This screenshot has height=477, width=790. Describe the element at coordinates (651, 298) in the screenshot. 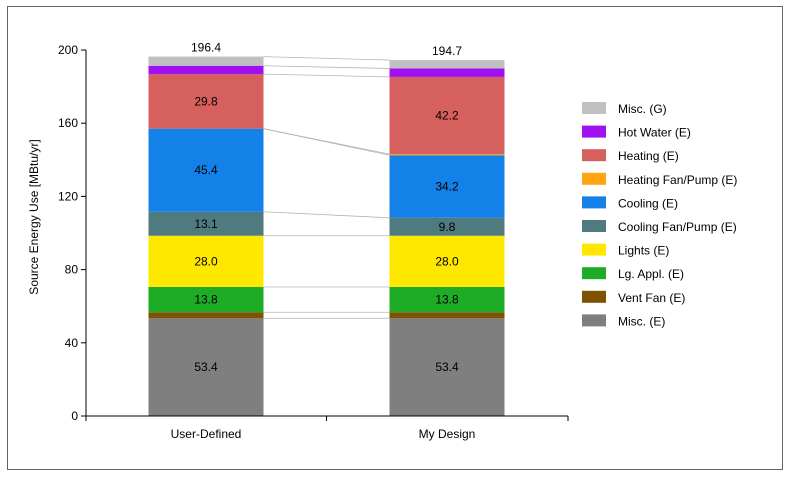

I see `legend-label: Vent Fan (E)` at that location.